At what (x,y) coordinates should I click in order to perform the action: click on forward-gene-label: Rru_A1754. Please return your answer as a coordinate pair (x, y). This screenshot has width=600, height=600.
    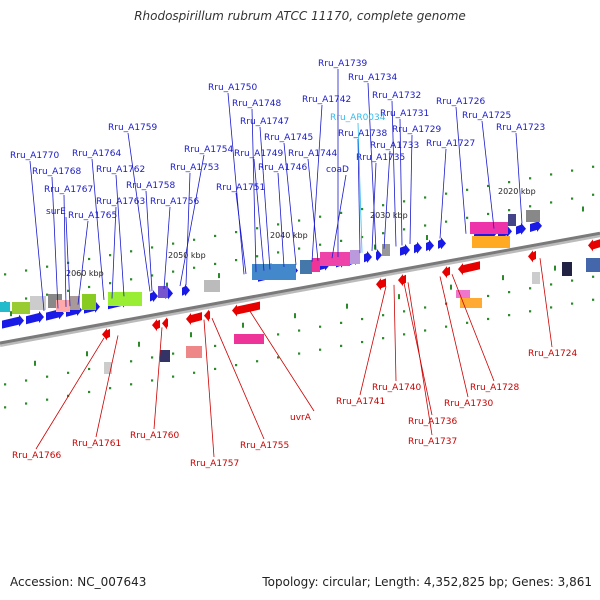
    Looking at the image, I should click on (208, 150).